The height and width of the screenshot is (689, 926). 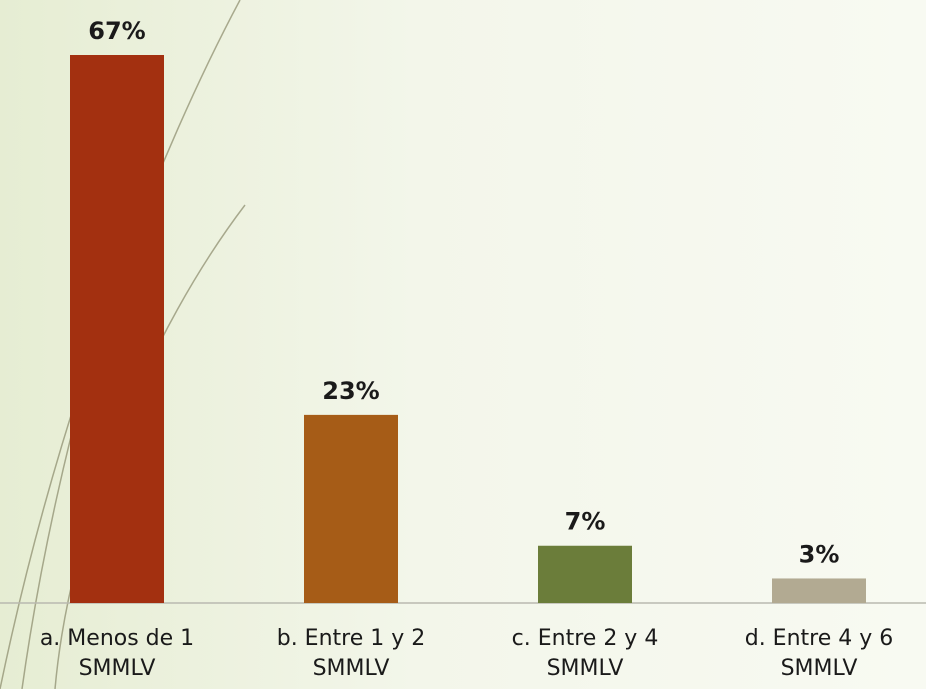 What do you see at coordinates (585, 522) in the screenshot?
I see `value-label: 7%` at bounding box center [585, 522].